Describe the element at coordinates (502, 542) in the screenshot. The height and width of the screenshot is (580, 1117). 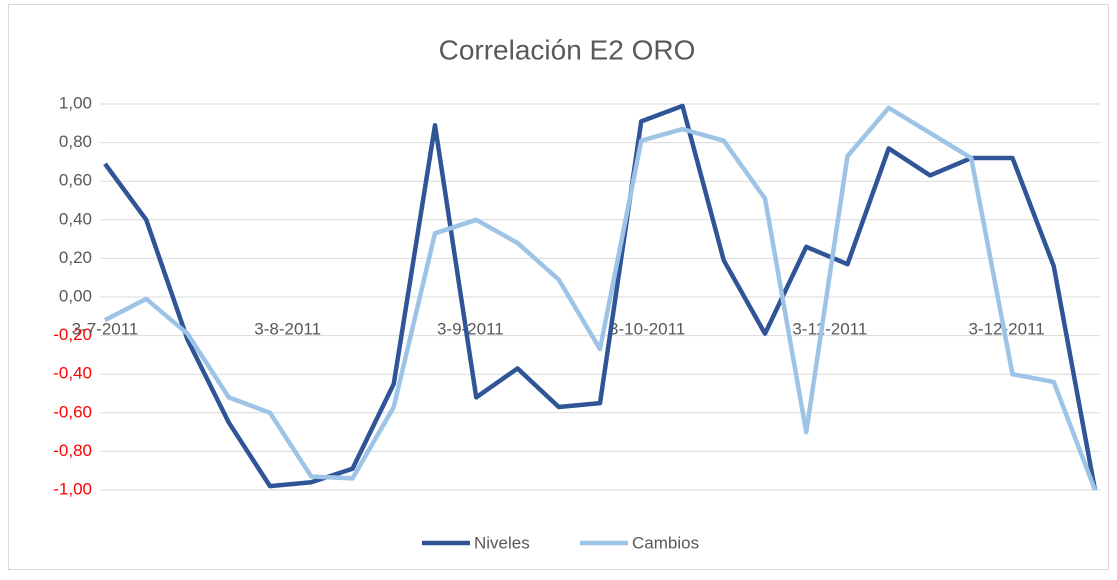
I see `legend-label: Niveles` at that location.